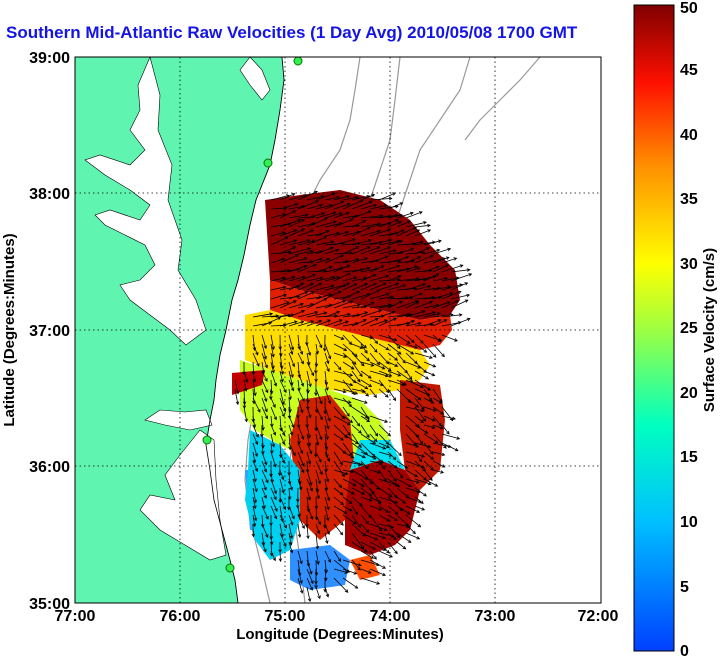 The image size is (724, 659). What do you see at coordinates (49, 604) in the screenshot?
I see `y-tick: 35:00` at bounding box center [49, 604].